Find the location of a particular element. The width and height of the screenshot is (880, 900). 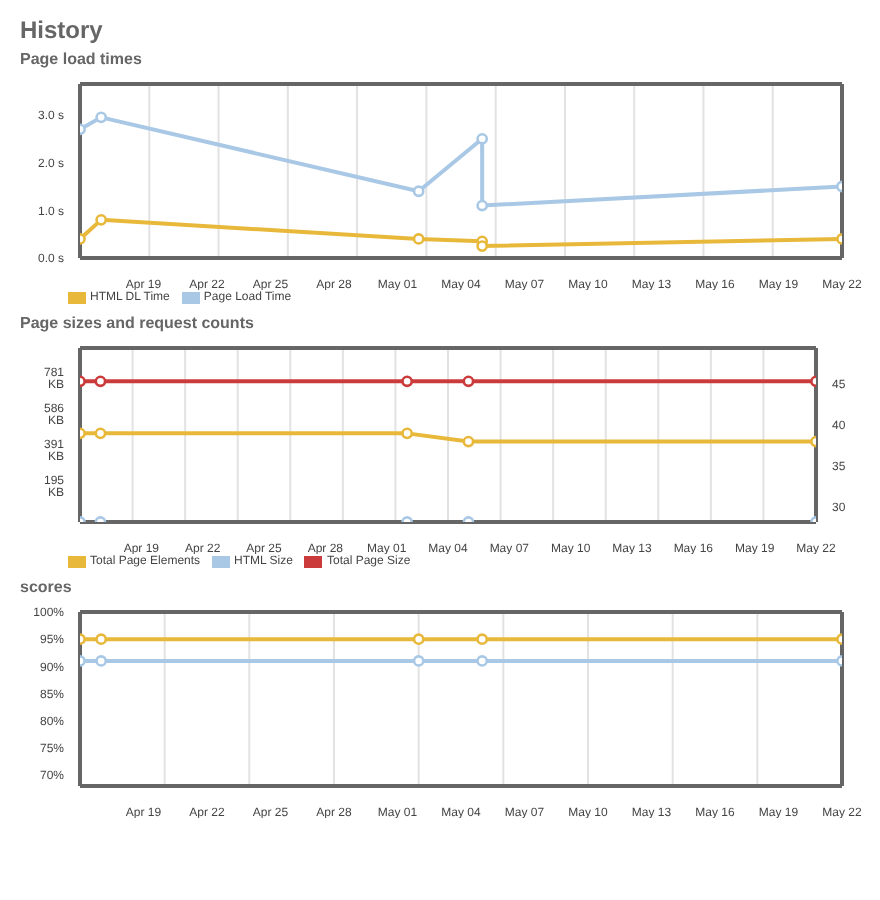

chart-subtitle: Page load times is located at coordinates (82, 60).